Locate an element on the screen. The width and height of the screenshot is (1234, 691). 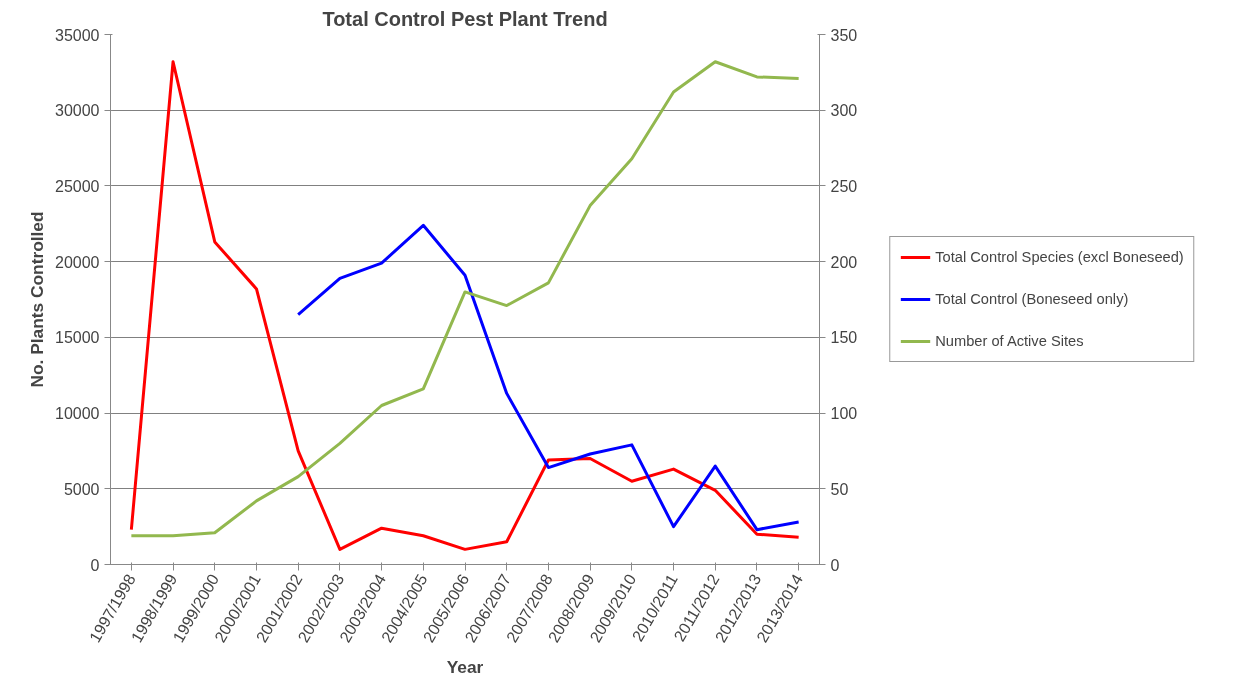
y2-tick-label: 250 is located at coordinates (844, 186).